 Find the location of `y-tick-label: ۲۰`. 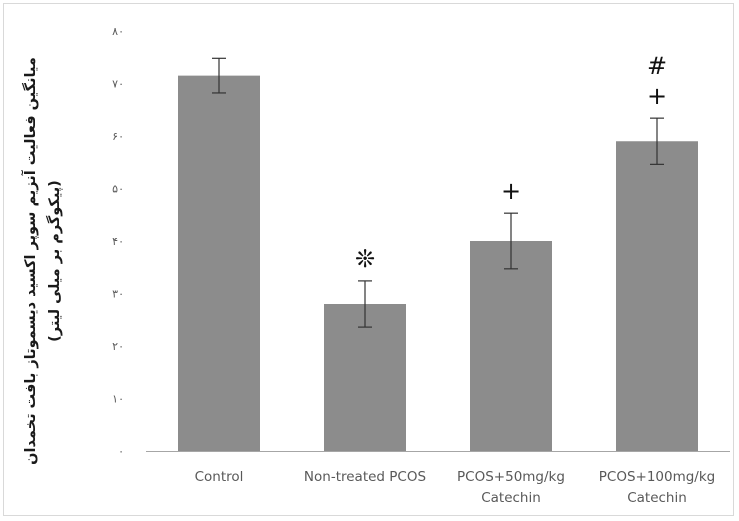

y-tick-label: ۲۰ is located at coordinates (118, 346).